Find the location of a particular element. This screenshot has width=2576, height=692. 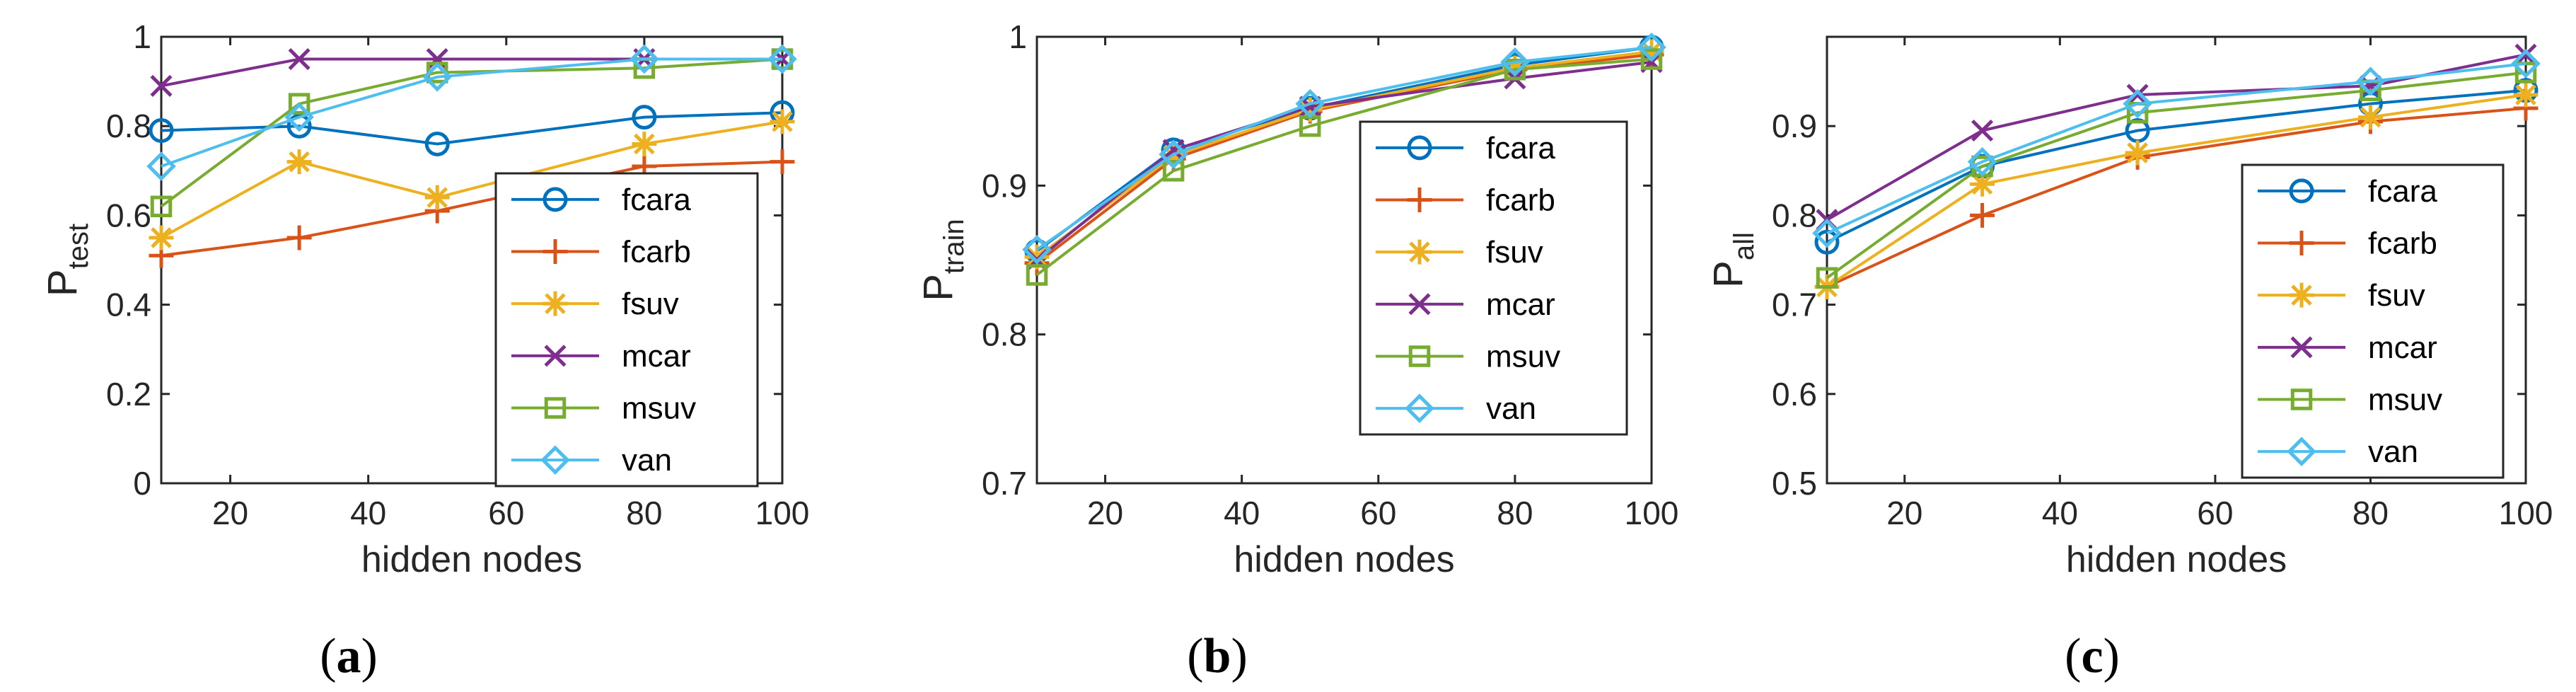

series-fcarb is located at coordinates (472, 209).